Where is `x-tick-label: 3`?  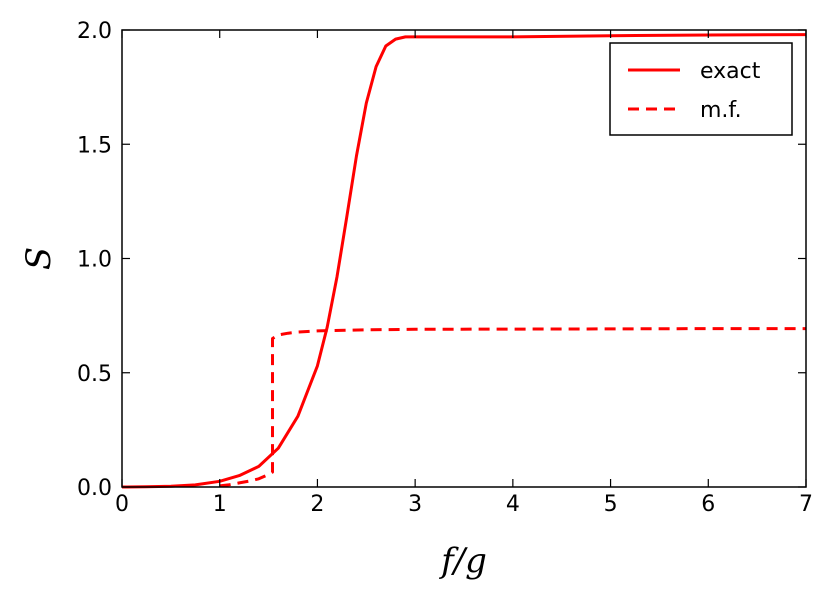 x-tick-label: 3 is located at coordinates (415, 504).